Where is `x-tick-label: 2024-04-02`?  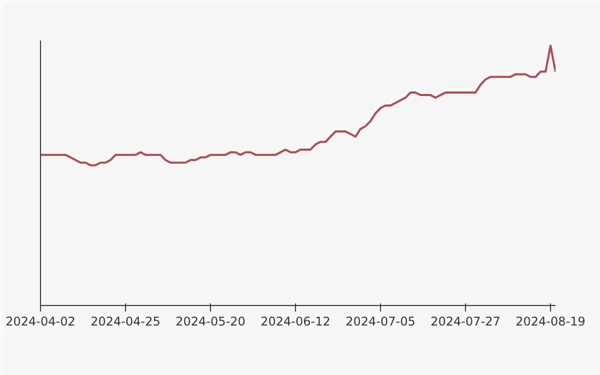 x-tick-label: 2024-04-02 is located at coordinates (41, 321).